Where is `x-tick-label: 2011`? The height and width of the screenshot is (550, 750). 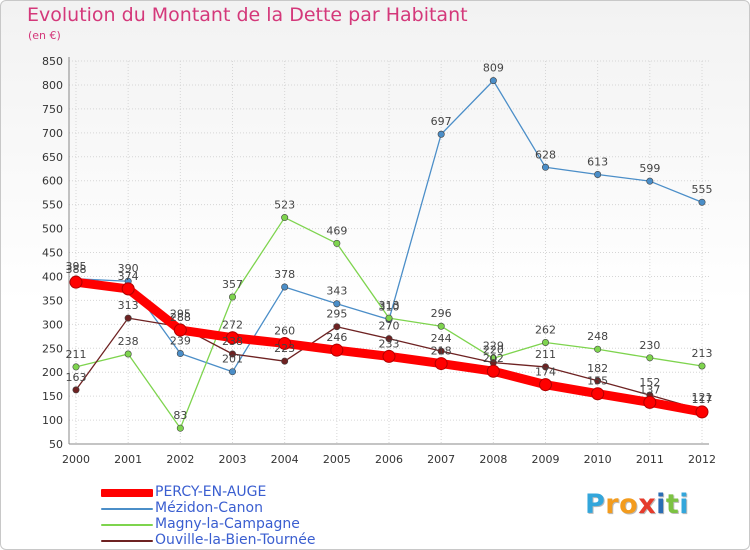
x-tick-label: 2011 is located at coordinates (650, 459).